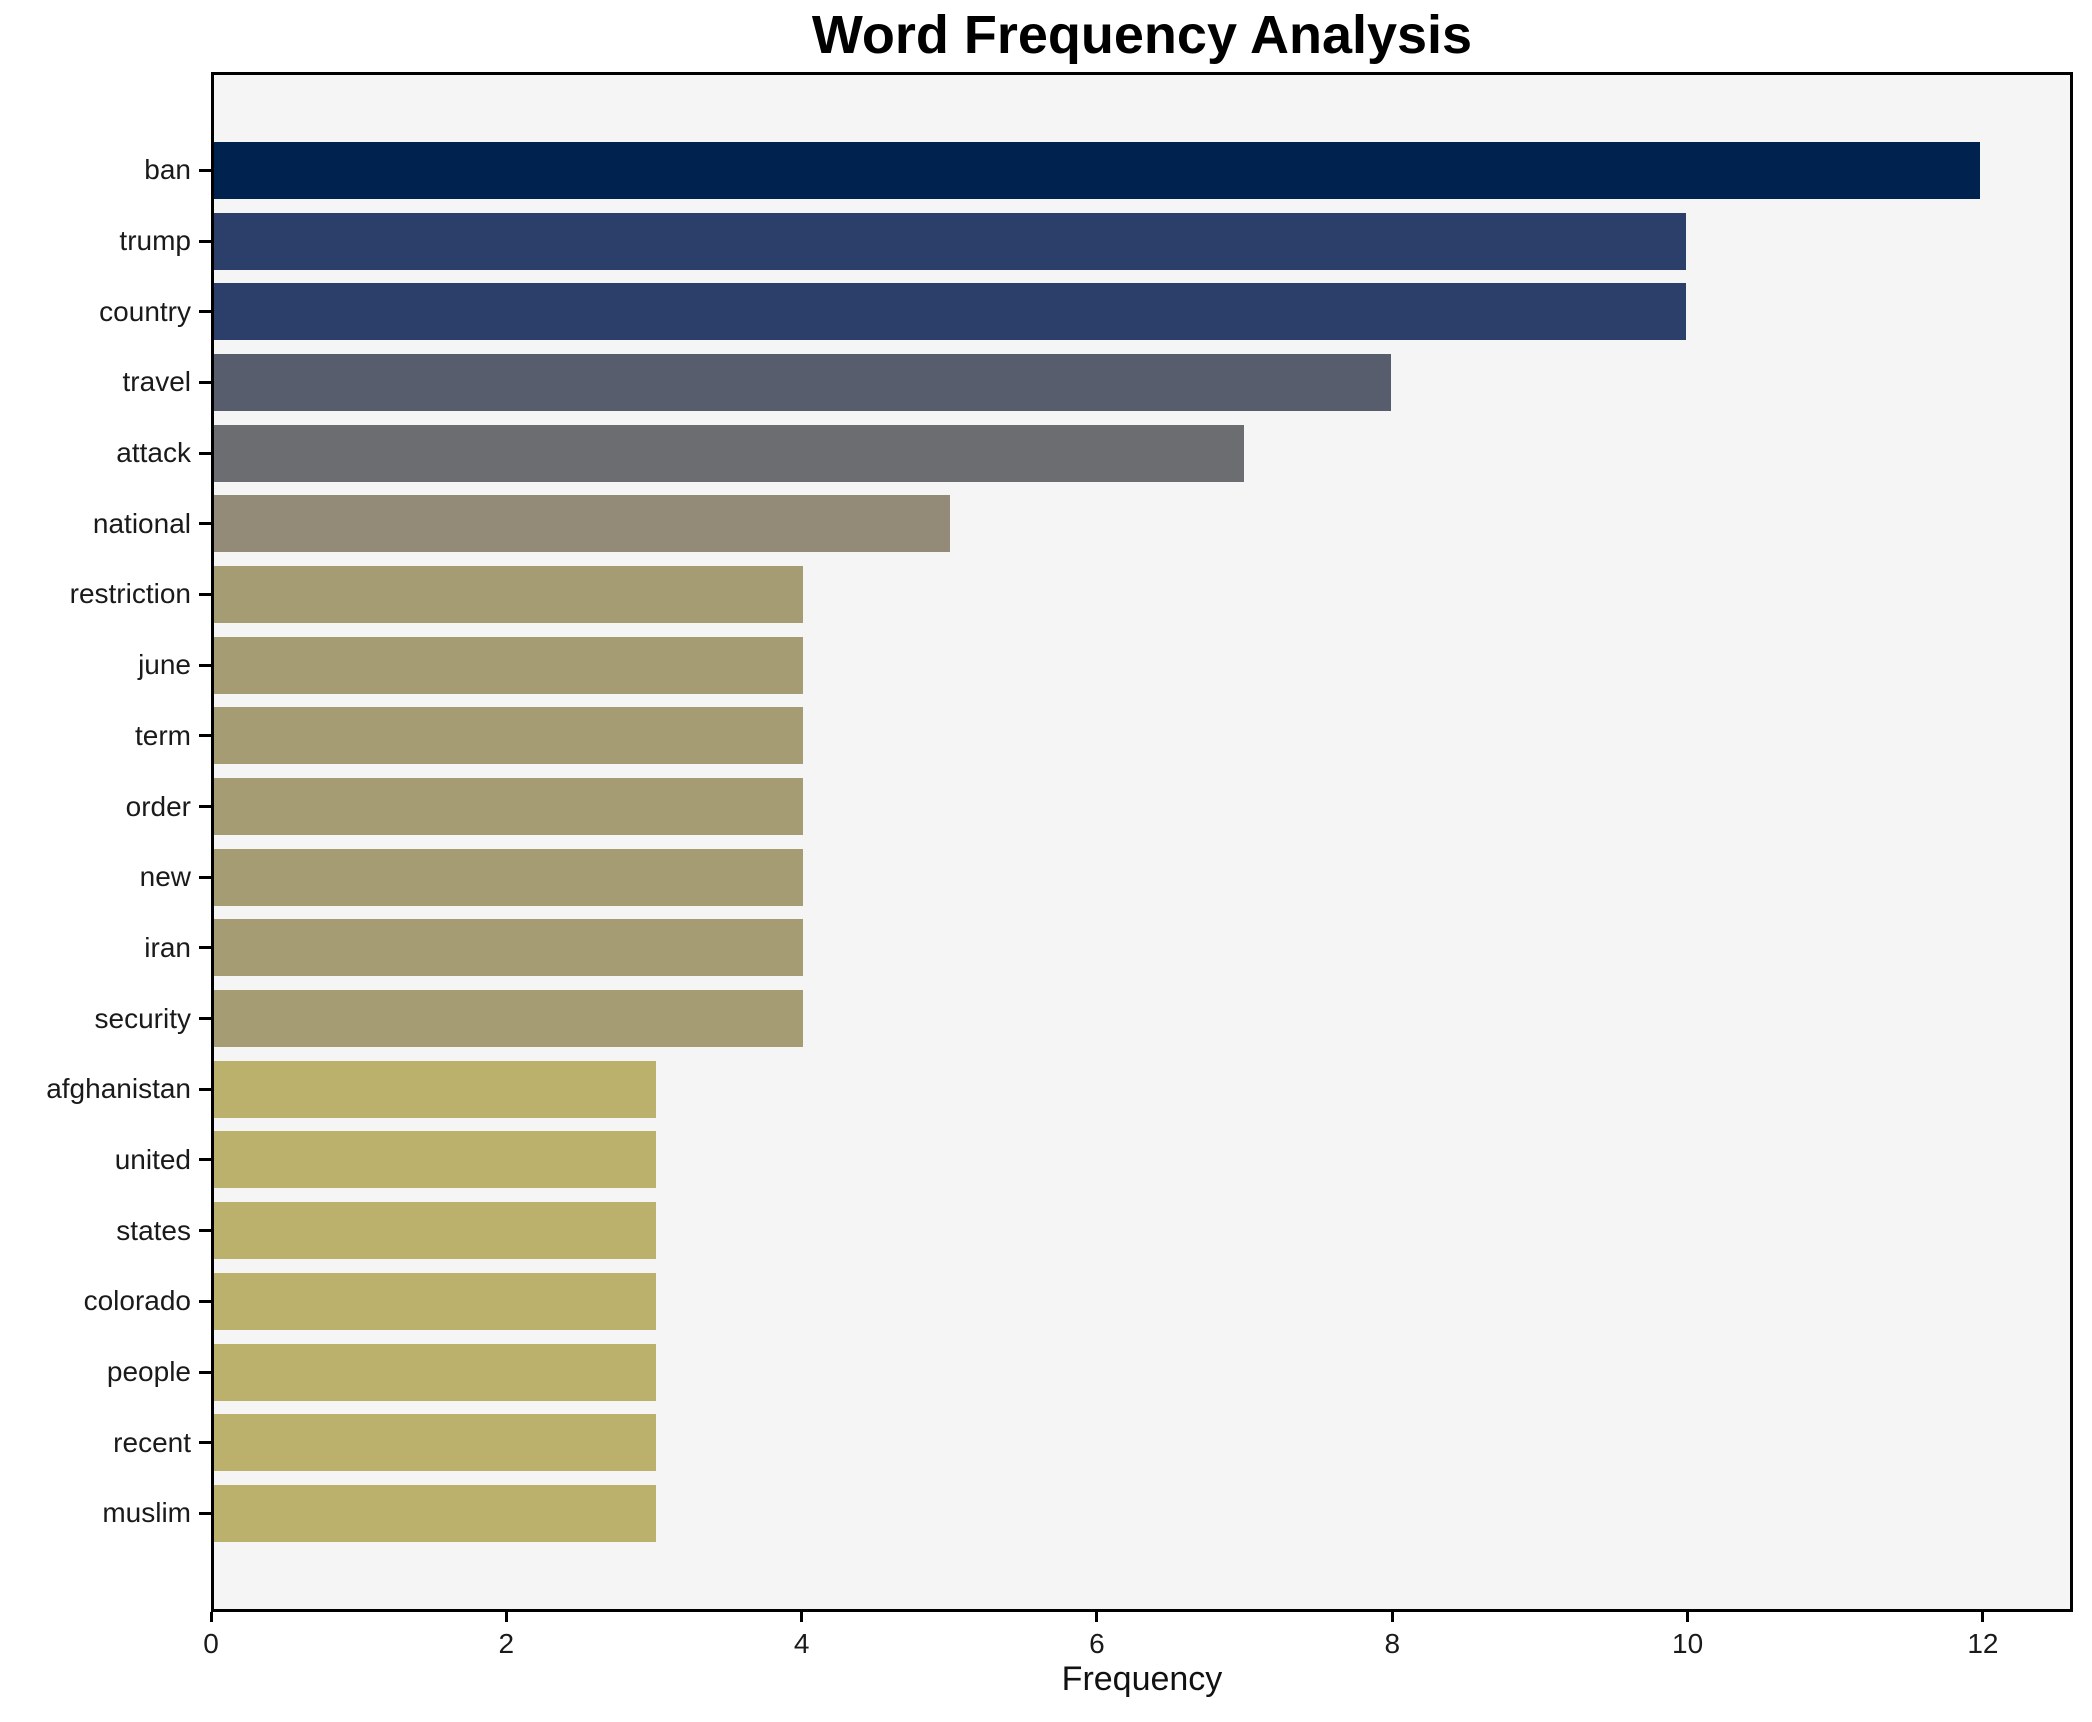  Describe the element at coordinates (146, 1513) in the screenshot. I see `ytick-label-muslim: muslim` at that location.